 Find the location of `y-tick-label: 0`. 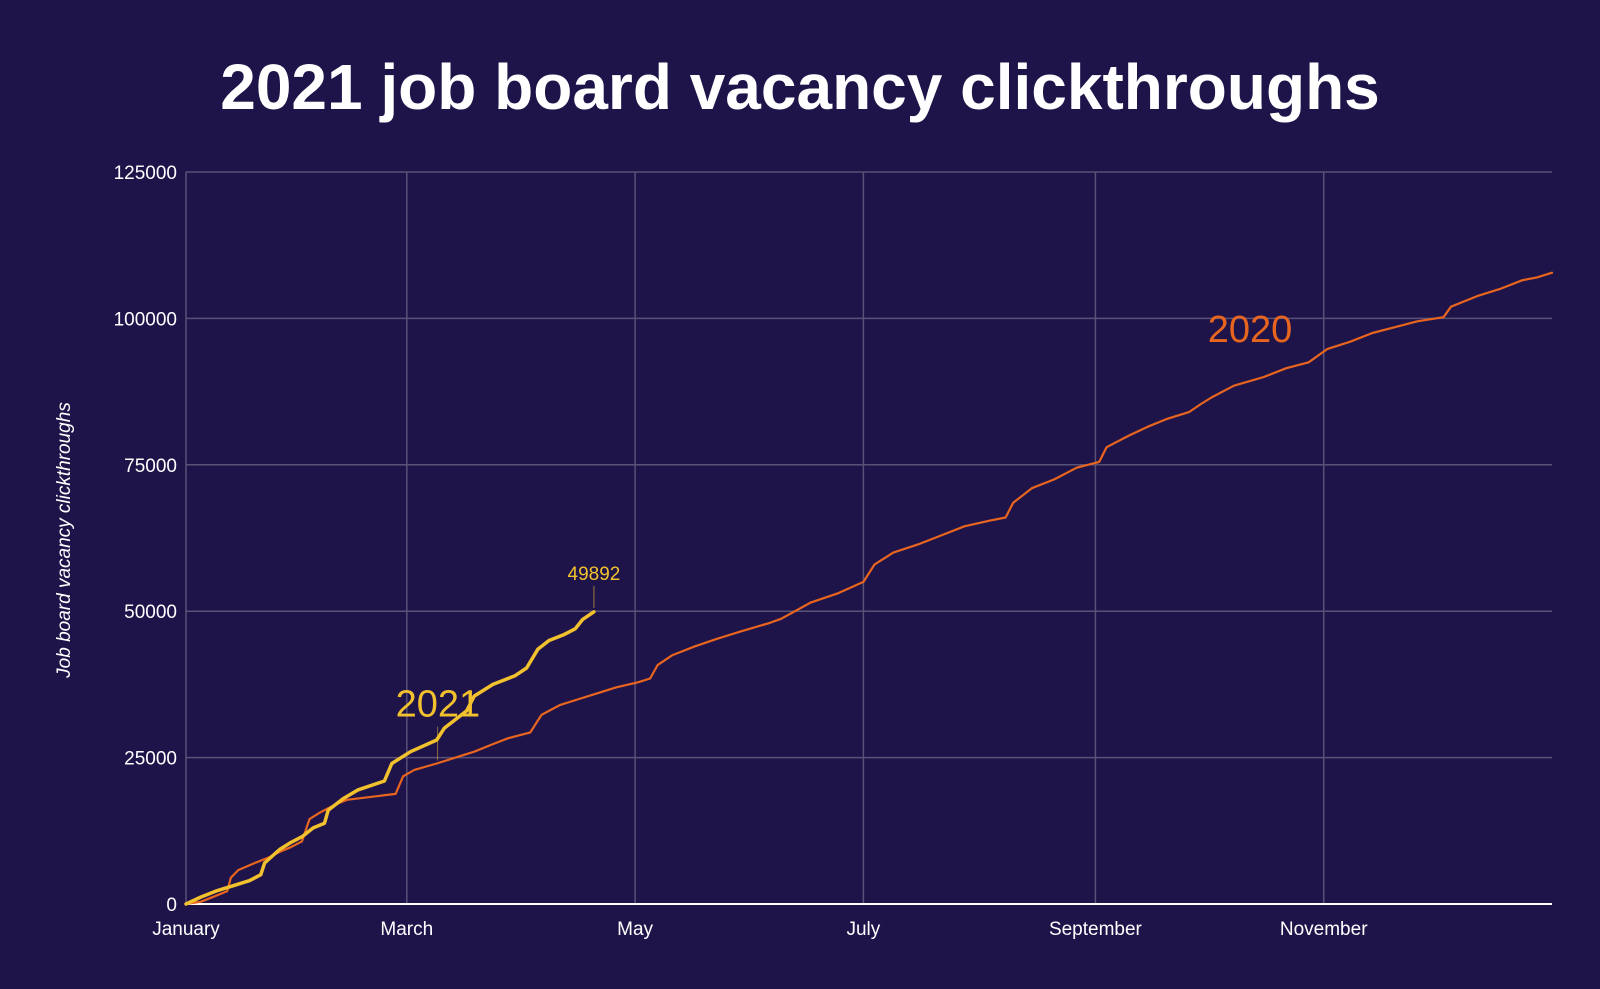

y-tick-label: 0 is located at coordinates (171, 905).